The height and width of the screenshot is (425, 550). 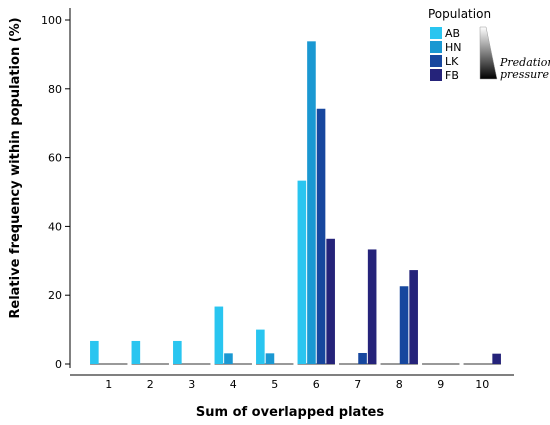 I want to click on y-tick-label: 20, so click(x=55, y=295).